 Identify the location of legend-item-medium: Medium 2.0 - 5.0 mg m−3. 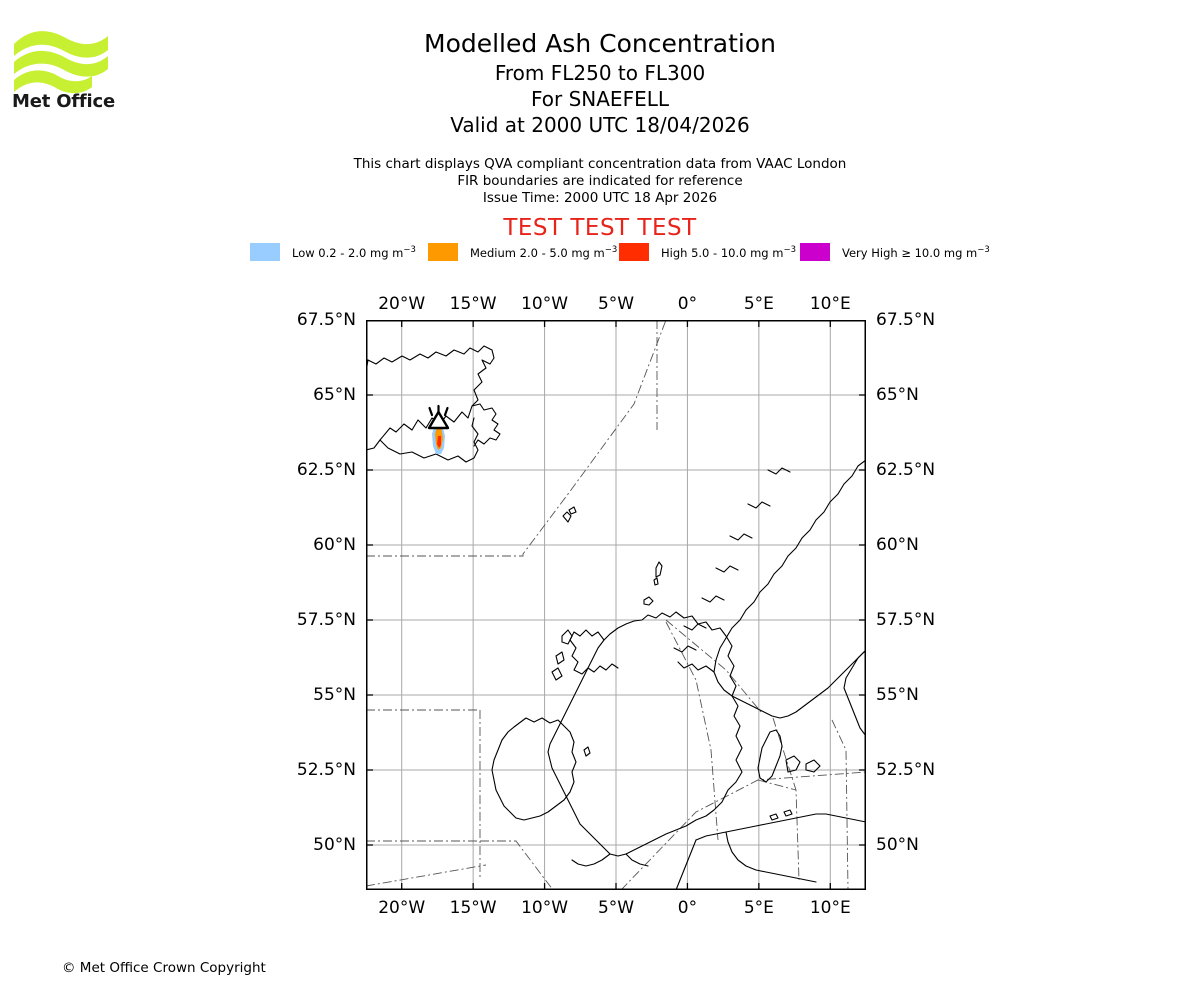
(522, 252).